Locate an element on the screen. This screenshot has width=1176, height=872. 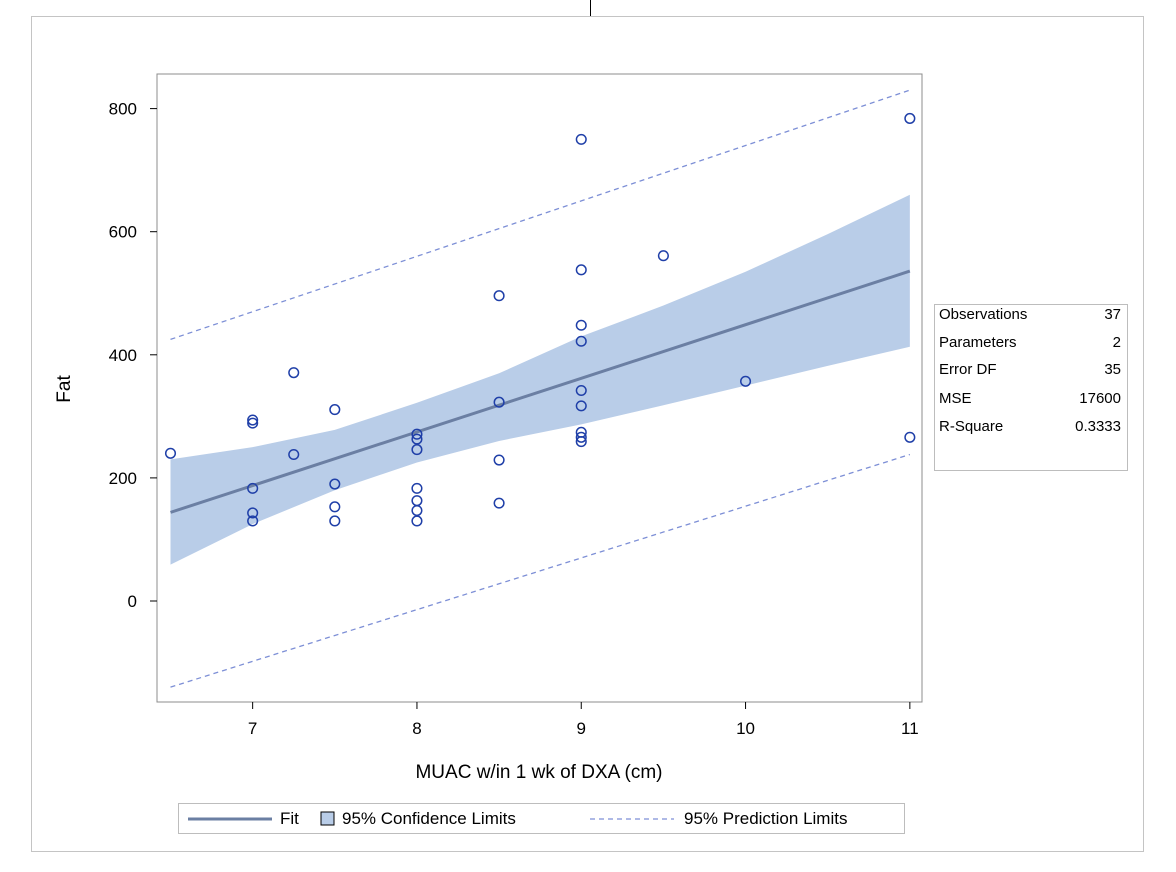
stat-value: 35 is located at coordinates (1112, 369).